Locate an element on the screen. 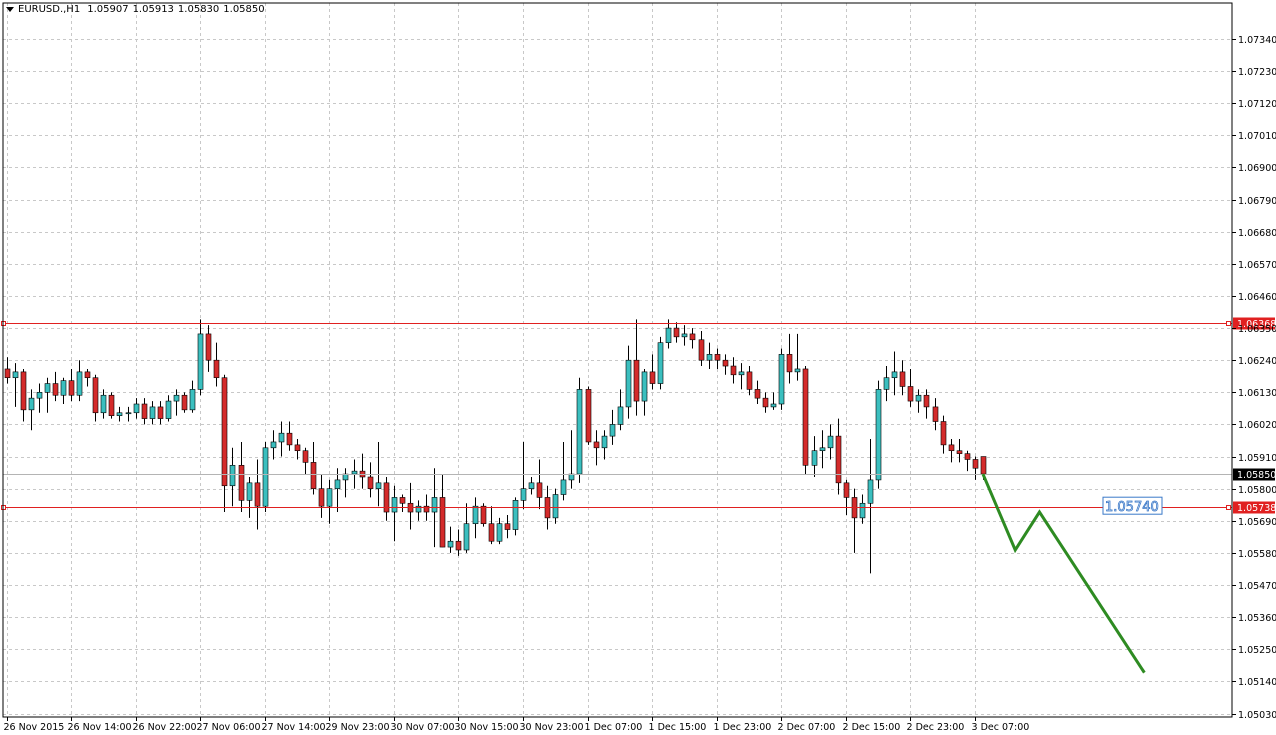 This screenshot has width=1276, height=735. y-tick-label: 1.06570 is located at coordinates (1257, 265).